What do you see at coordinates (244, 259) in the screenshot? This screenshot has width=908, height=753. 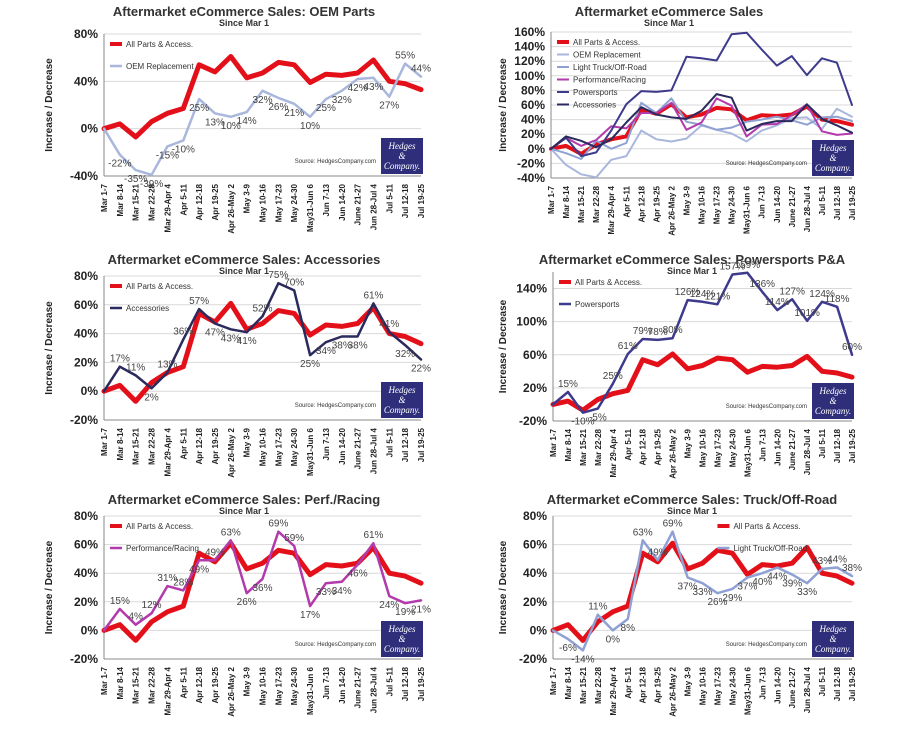 I see `chart-title: Aftermarket eCommerce Sales: Accessories` at bounding box center [244, 259].